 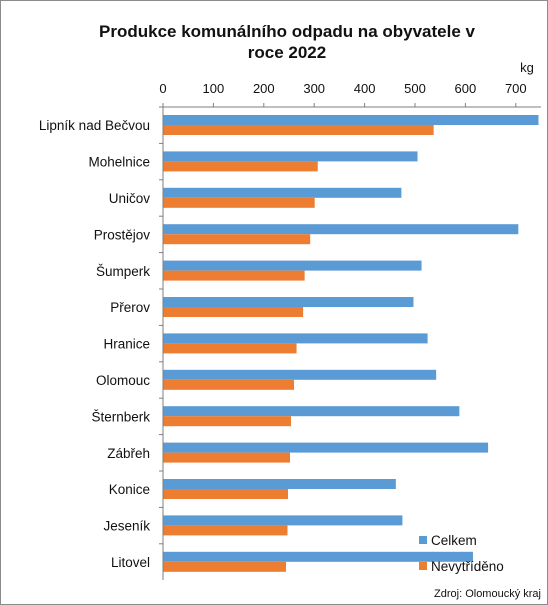 I want to click on legend: Celkem Nevytříděno, so click(x=461, y=553).